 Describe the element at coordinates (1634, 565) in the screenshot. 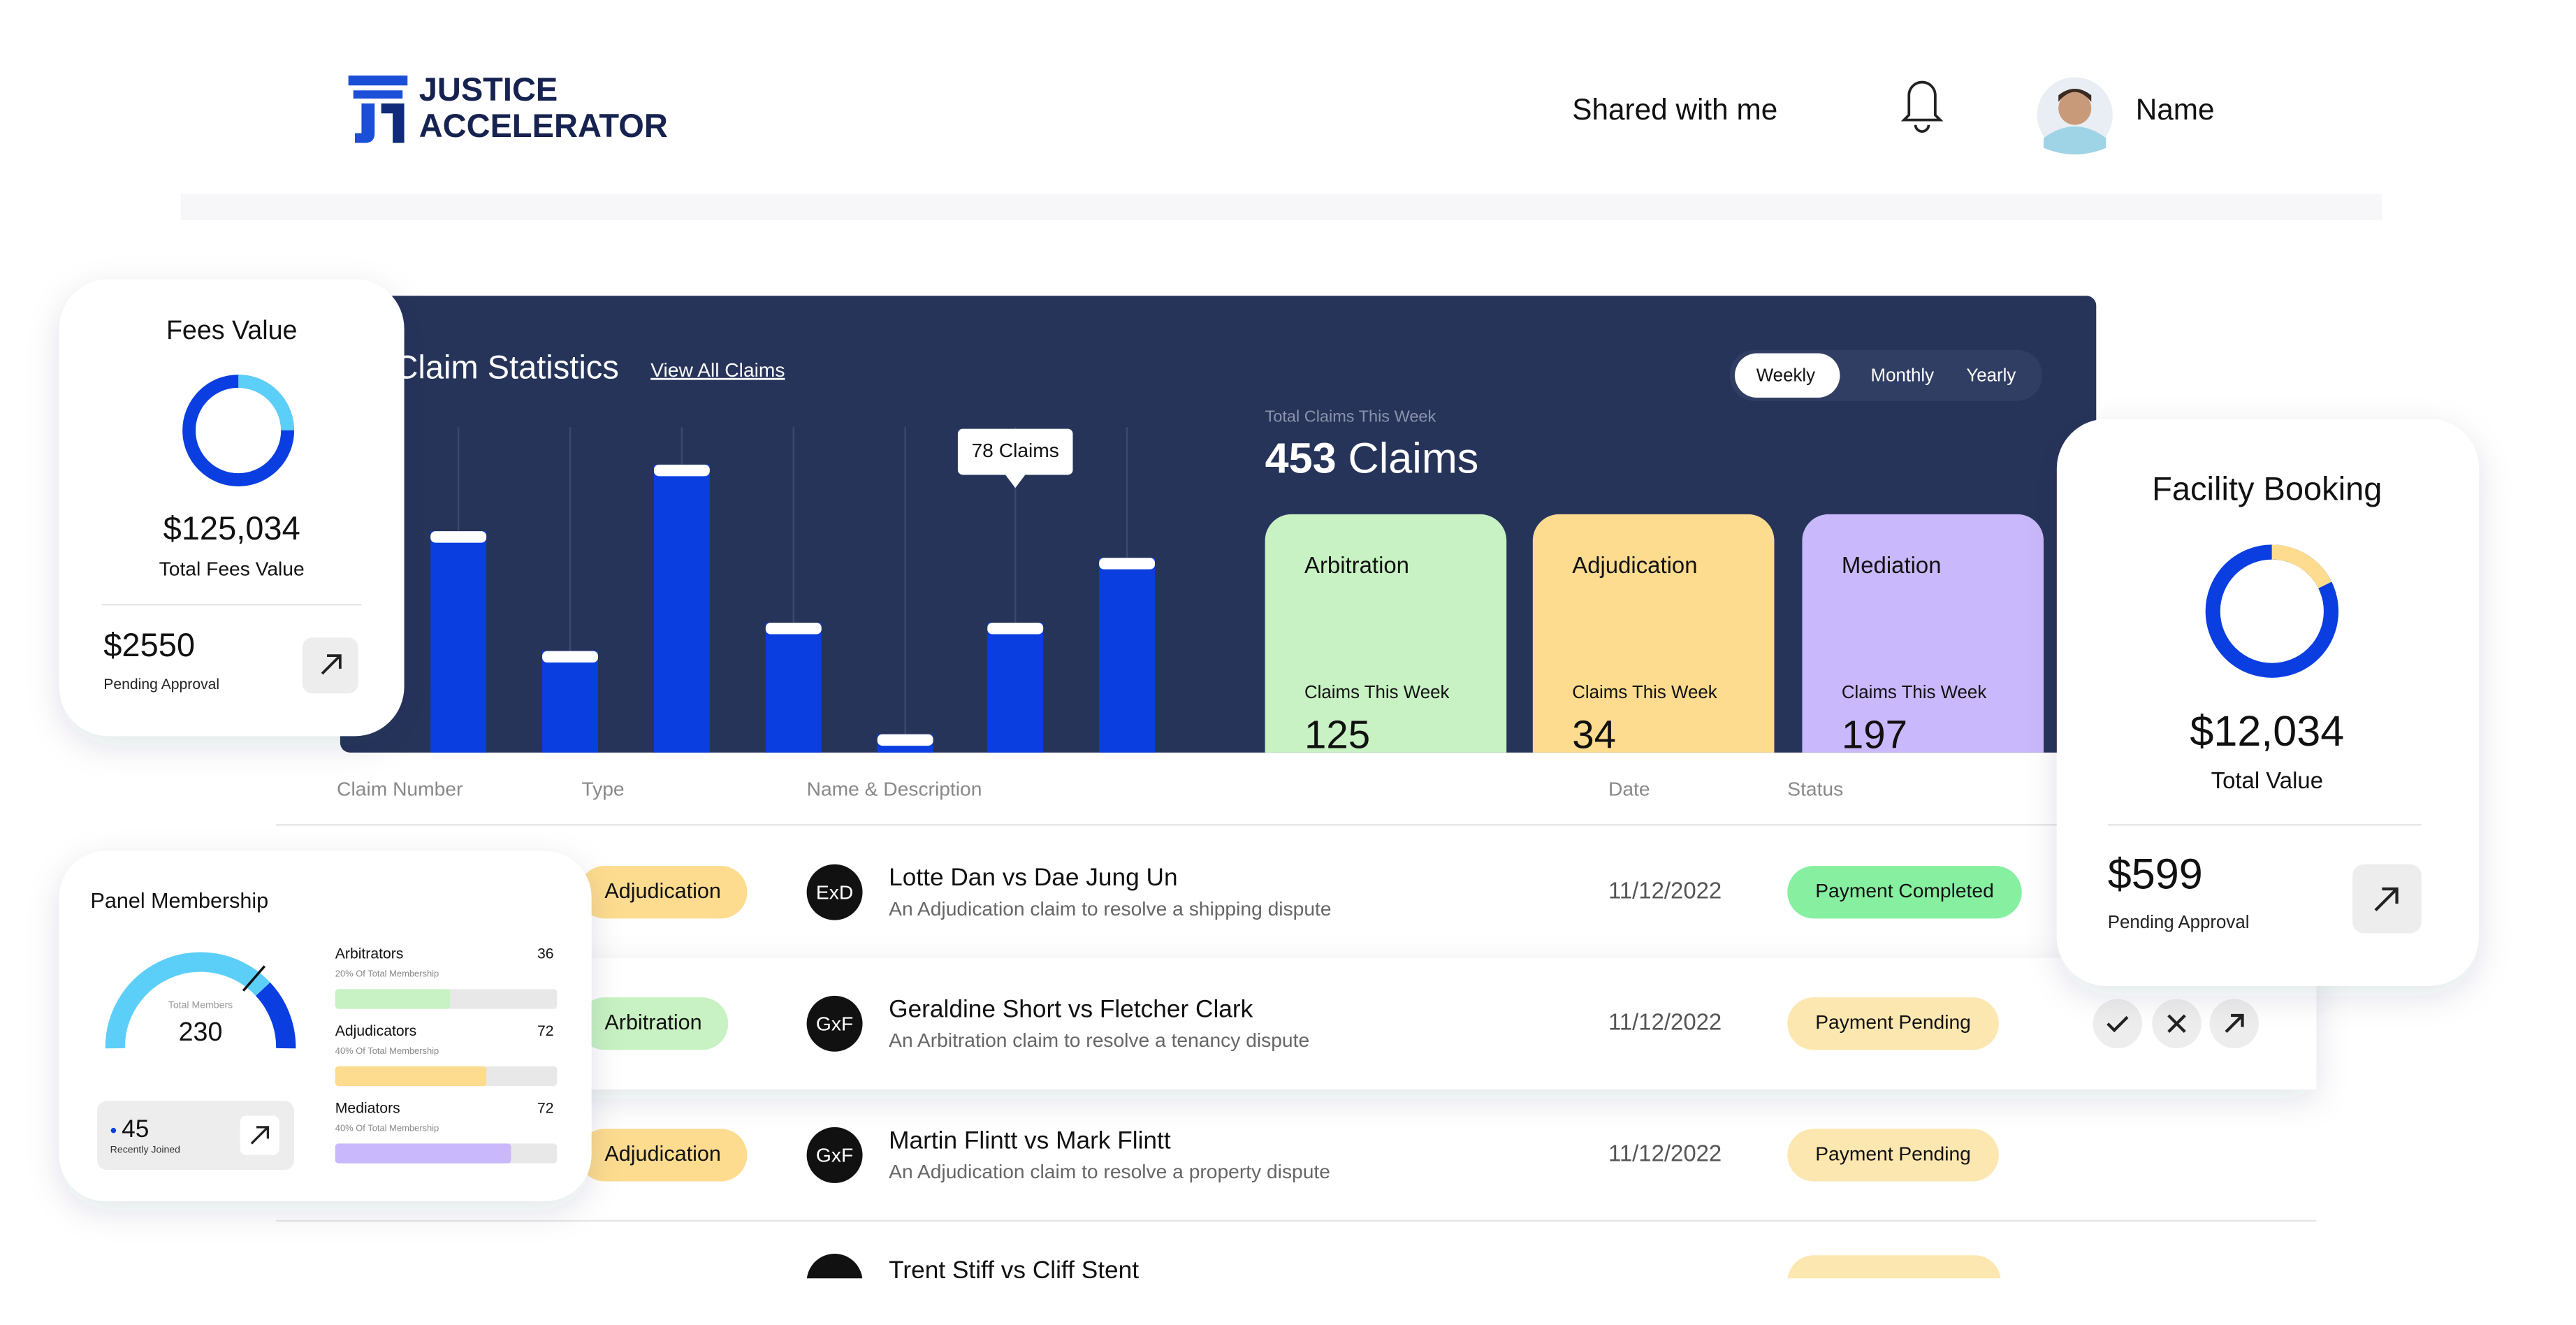

I see `card-title: Adjudication` at that location.